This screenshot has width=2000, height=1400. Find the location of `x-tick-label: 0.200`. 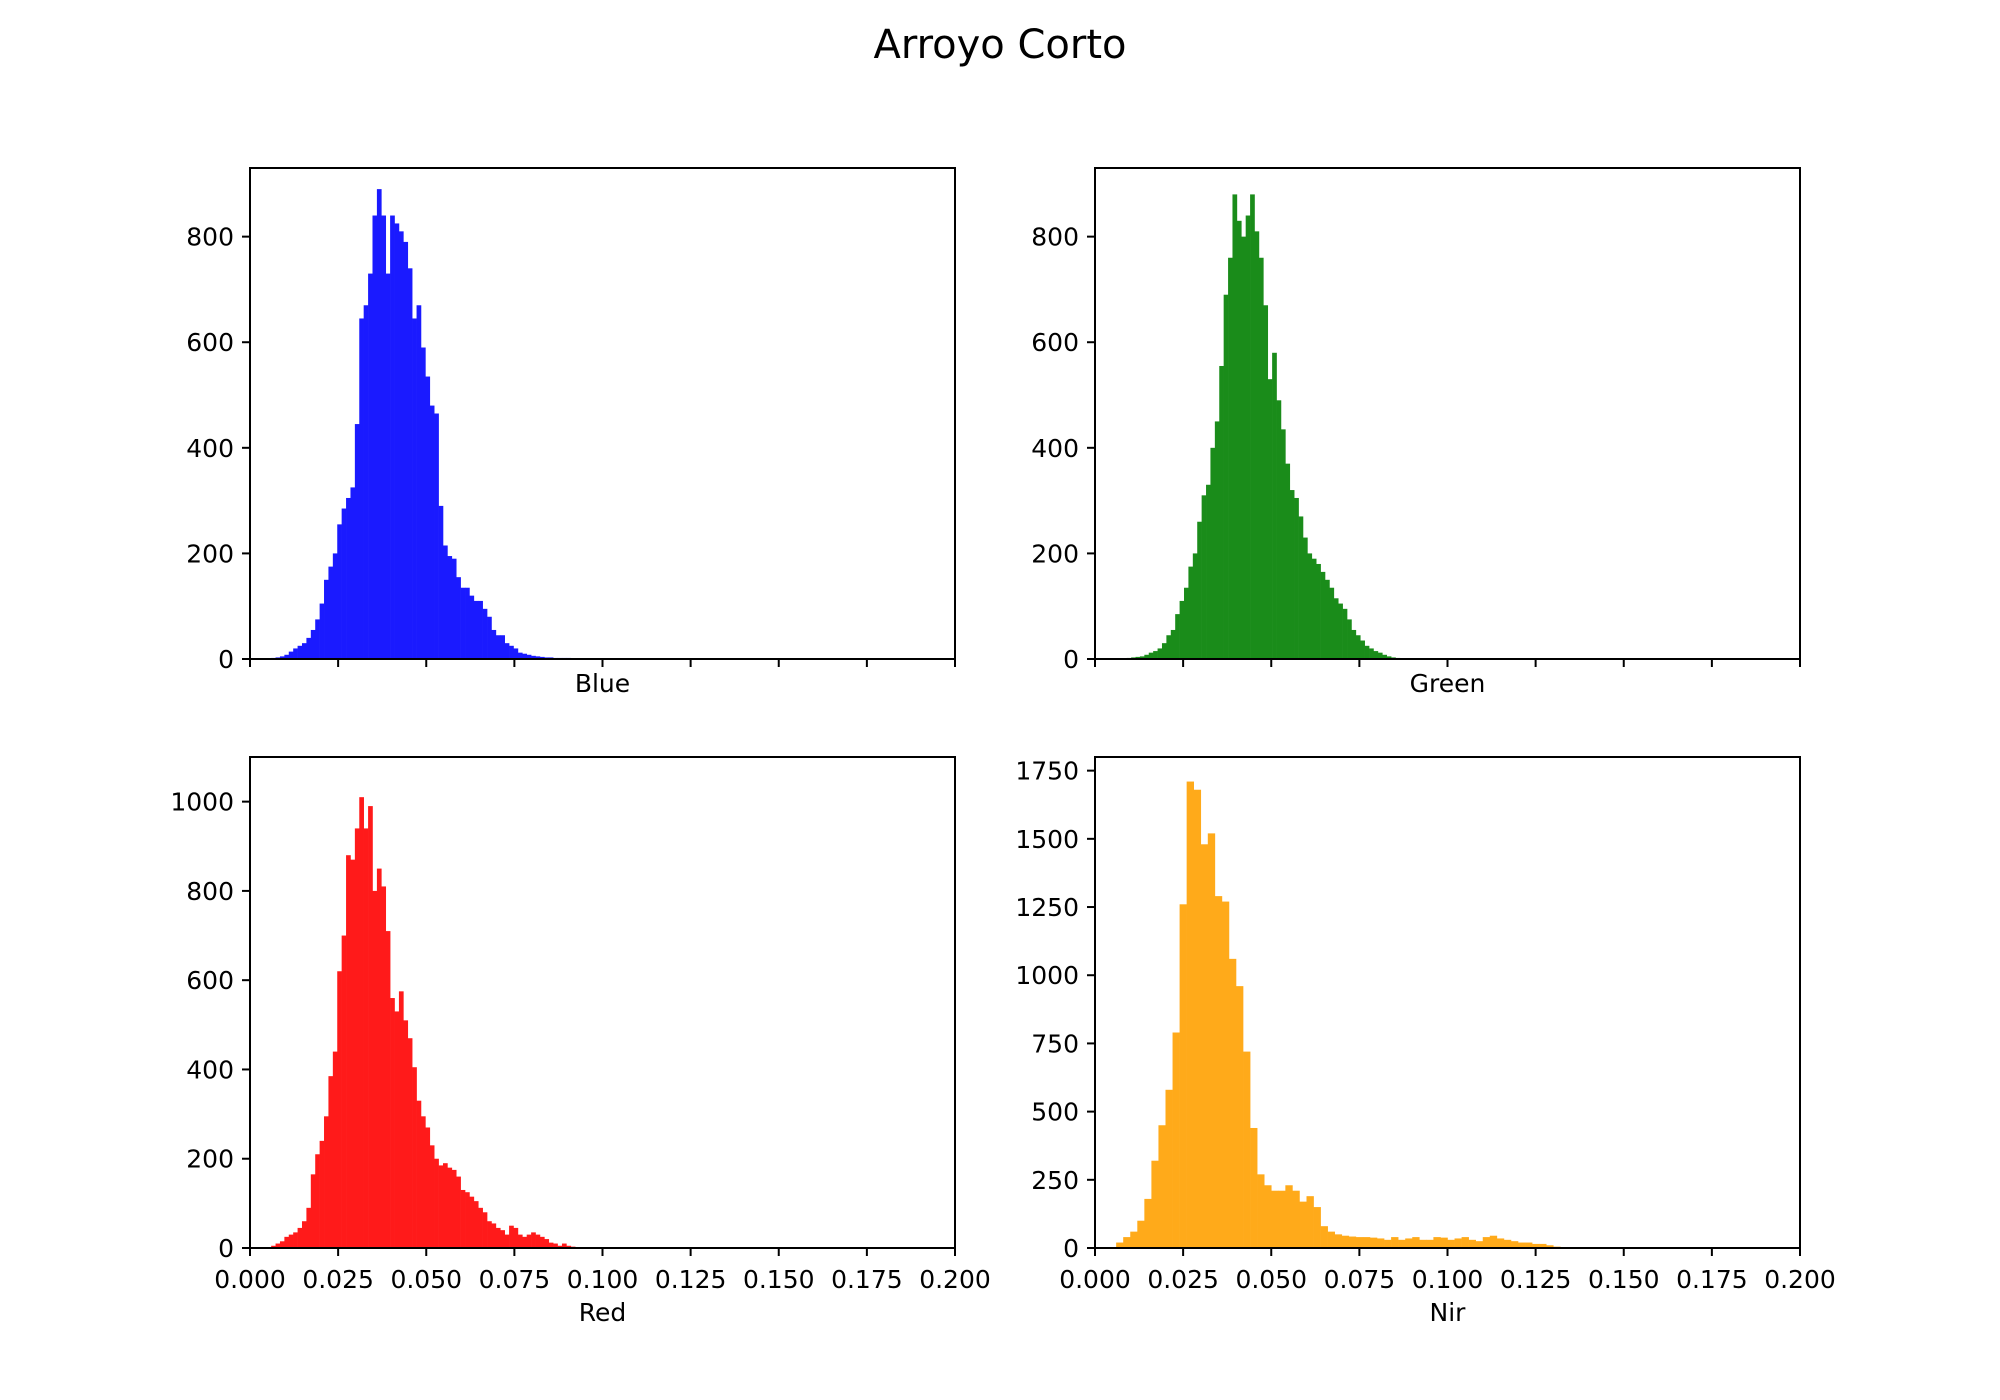

x-tick-label: 0.200 is located at coordinates (1800, 1279).